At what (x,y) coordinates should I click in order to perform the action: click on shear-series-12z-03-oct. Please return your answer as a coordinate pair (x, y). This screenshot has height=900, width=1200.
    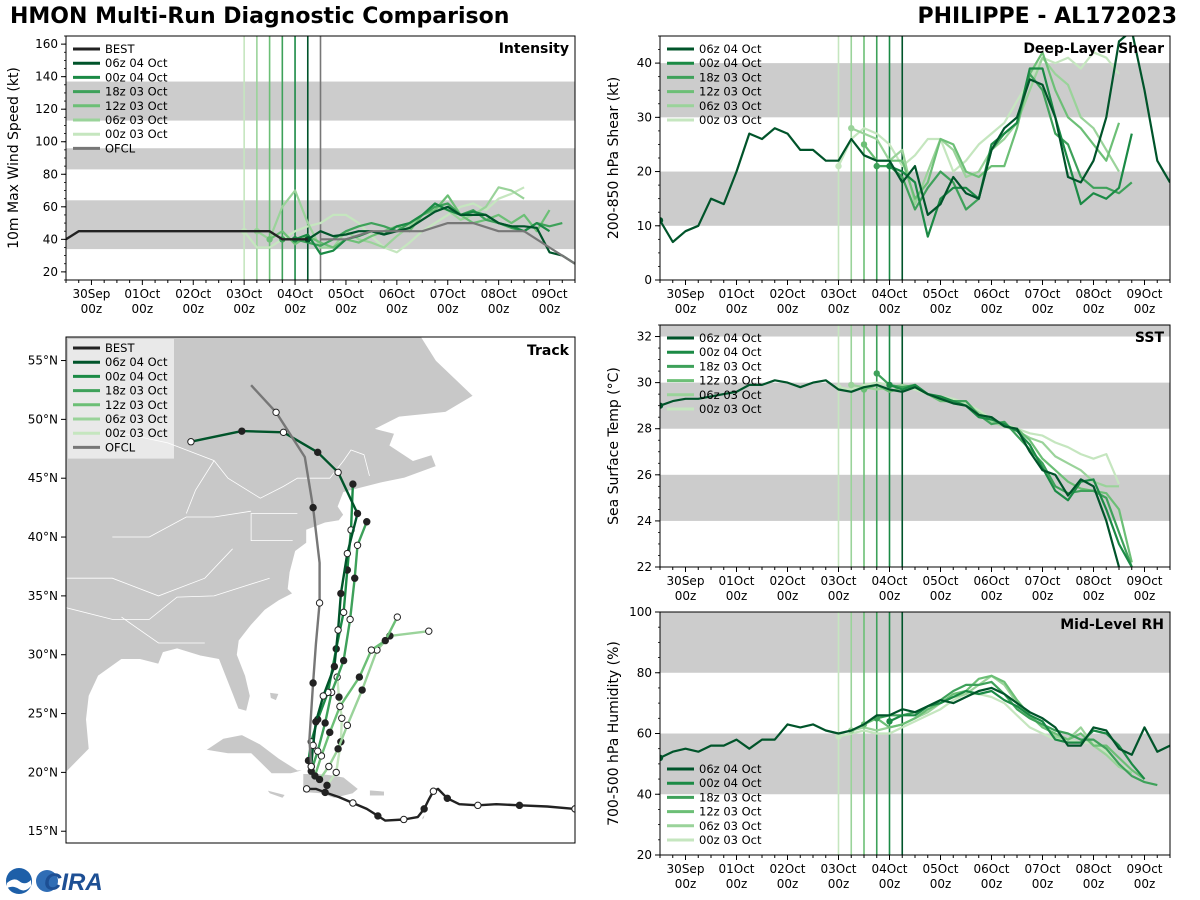
    Looking at the image, I should click on (992, 125).